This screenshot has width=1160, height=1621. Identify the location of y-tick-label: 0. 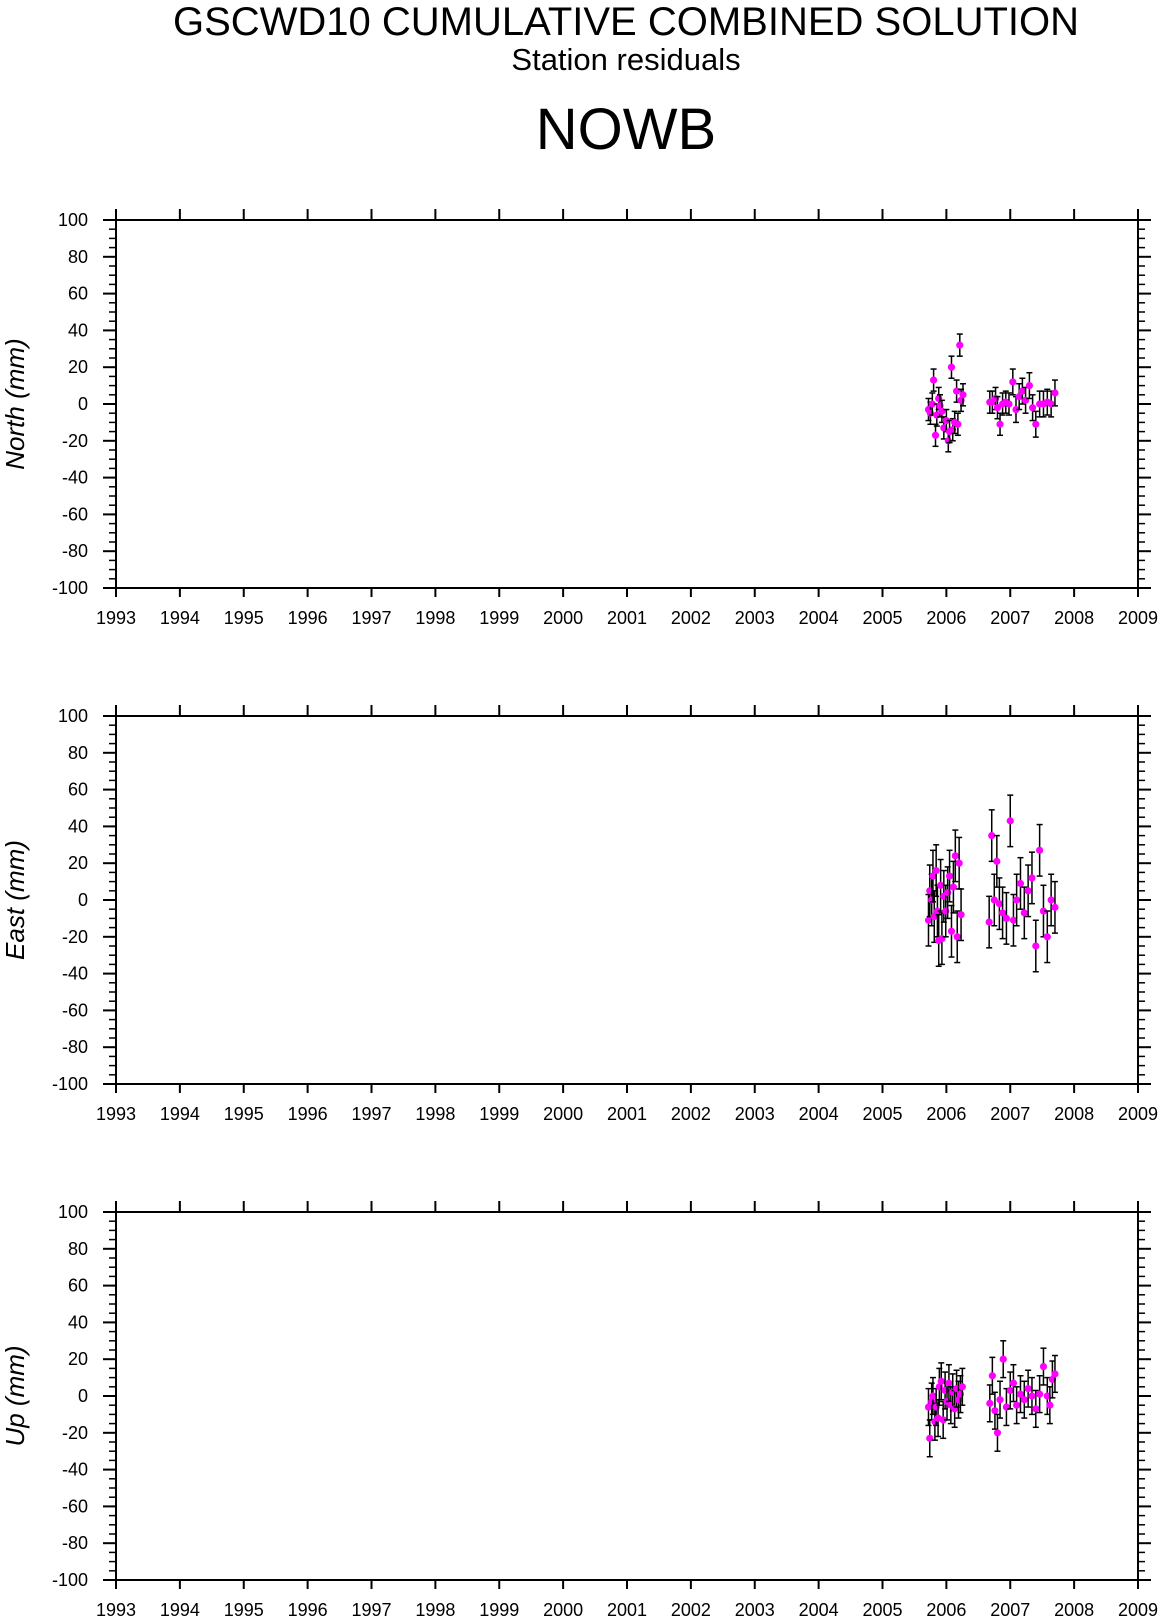
(83, 900).